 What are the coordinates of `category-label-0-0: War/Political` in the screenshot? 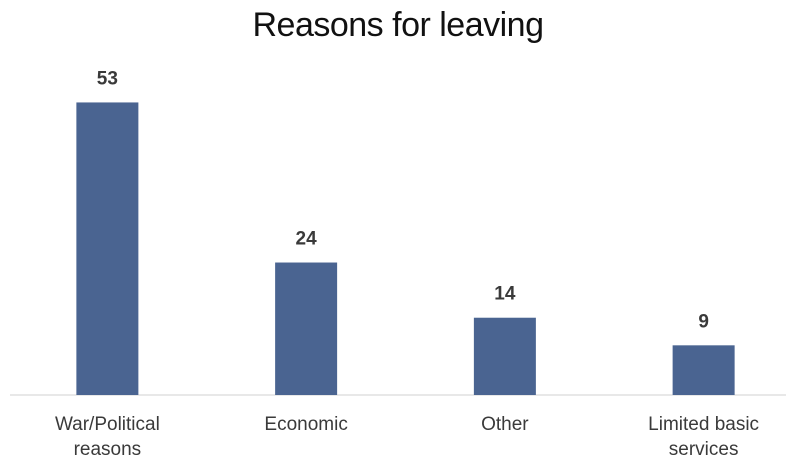 It's located at (107, 424).